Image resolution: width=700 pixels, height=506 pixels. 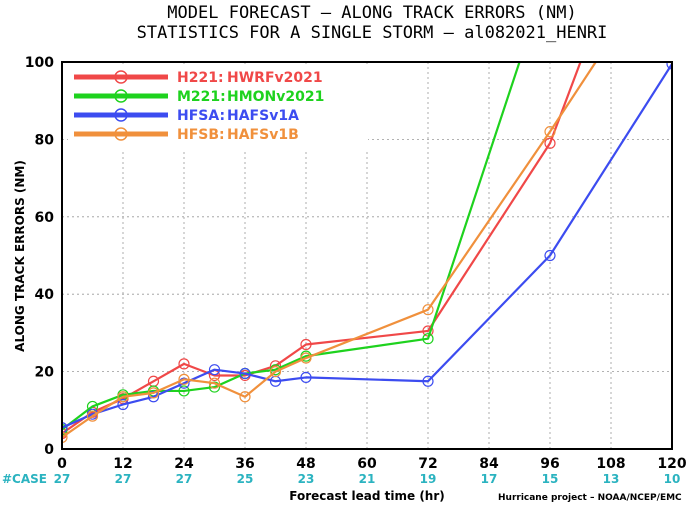 What do you see at coordinates (24, 479) in the screenshot?
I see `case-label: #CASE` at bounding box center [24, 479].